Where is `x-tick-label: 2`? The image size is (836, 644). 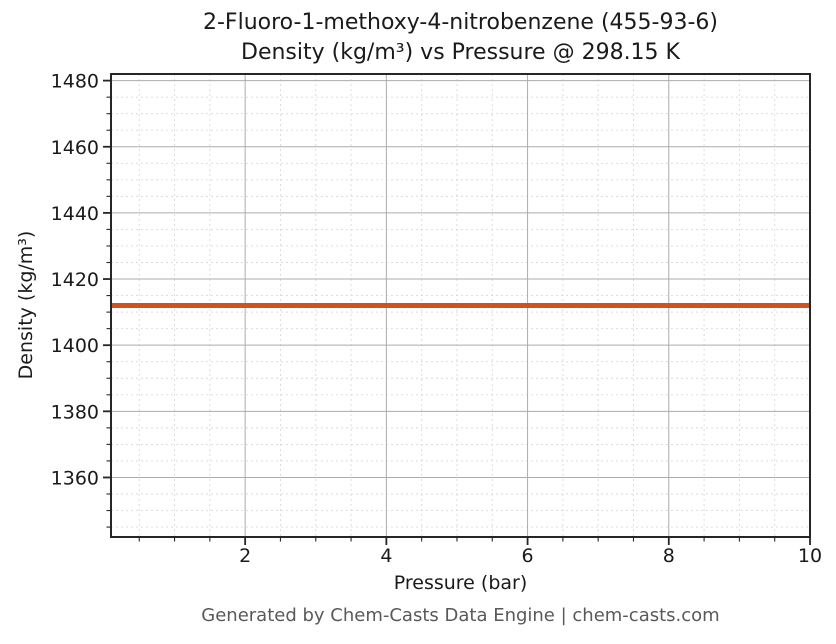 x-tick-label: 2 is located at coordinates (245, 556).